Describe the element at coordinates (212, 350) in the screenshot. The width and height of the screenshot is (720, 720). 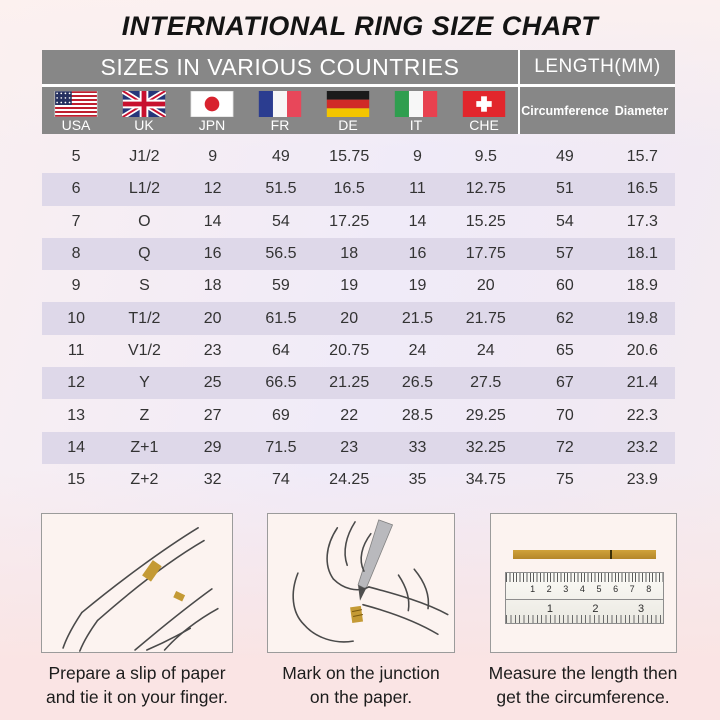
I see `cell-jpn: 23` at that location.